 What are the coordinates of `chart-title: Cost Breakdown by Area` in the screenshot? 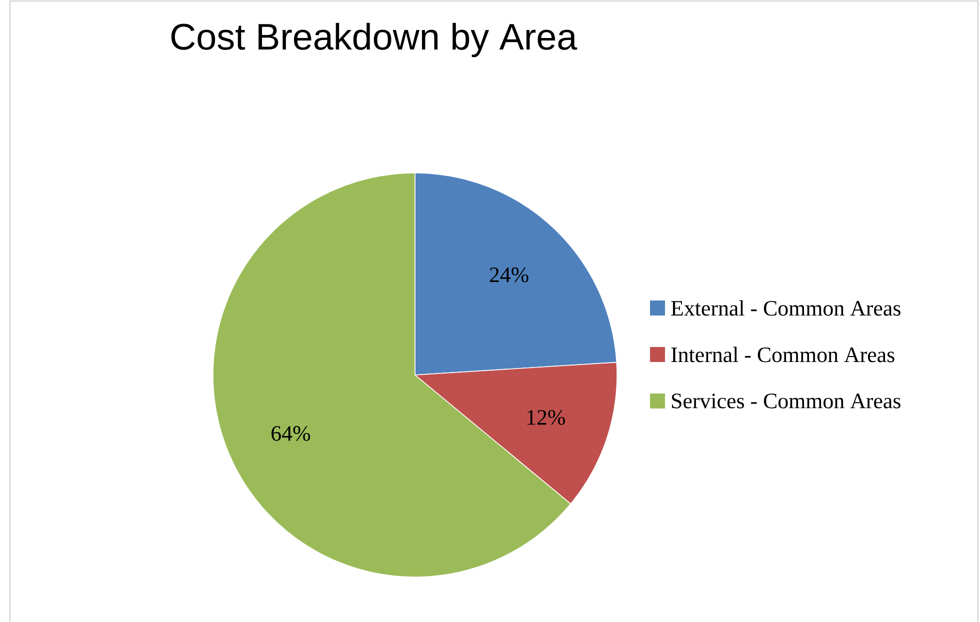 It's located at (374, 40).